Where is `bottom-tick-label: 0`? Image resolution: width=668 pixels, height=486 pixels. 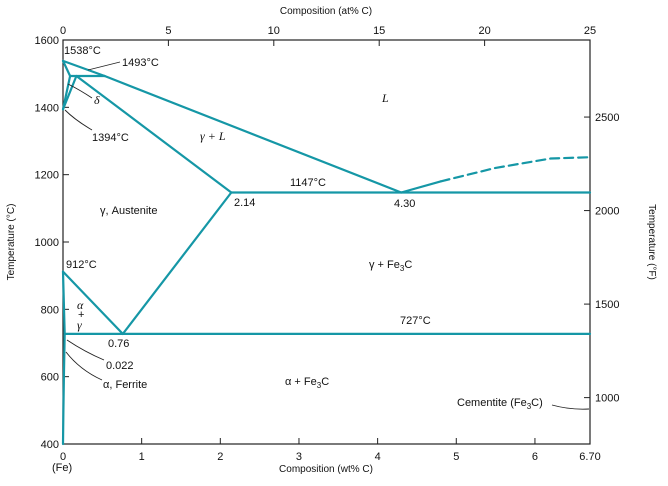 bottom-tick-label: 0 is located at coordinates (63, 457).